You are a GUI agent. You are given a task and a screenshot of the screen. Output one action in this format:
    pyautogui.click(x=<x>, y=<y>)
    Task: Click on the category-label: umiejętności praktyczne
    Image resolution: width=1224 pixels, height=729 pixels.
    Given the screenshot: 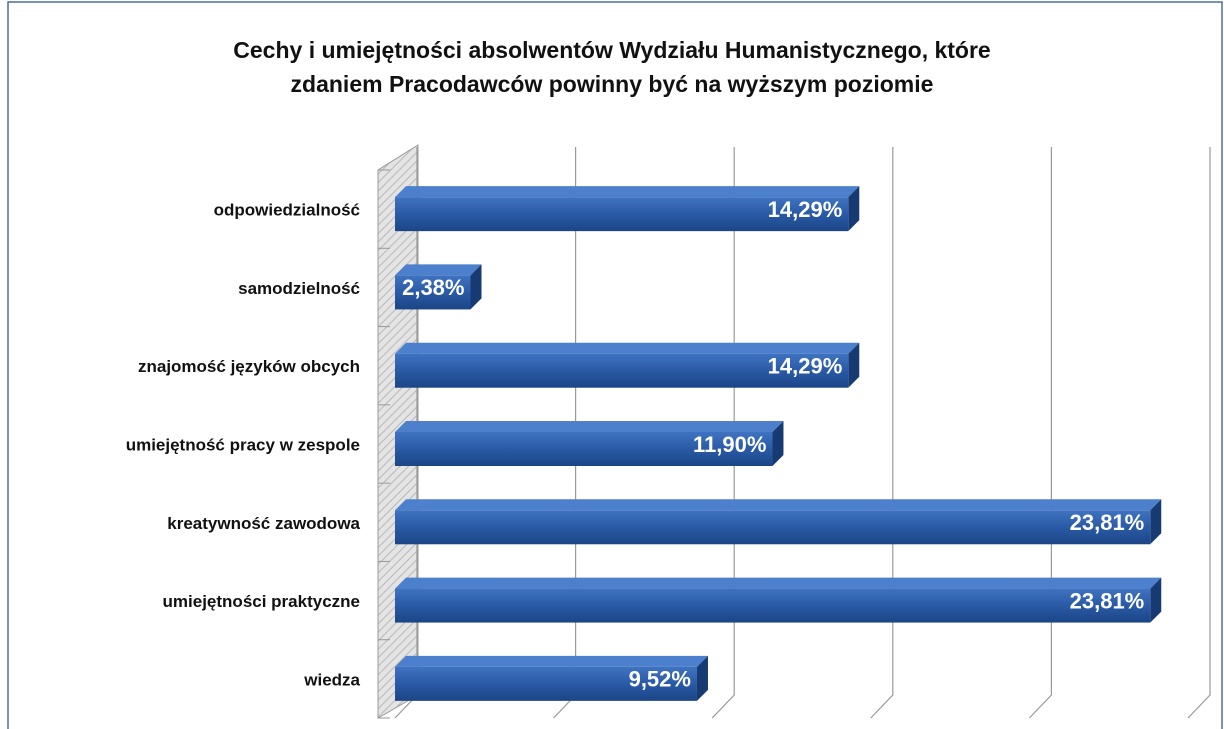 What is the action you would take?
    pyautogui.click(x=261, y=601)
    